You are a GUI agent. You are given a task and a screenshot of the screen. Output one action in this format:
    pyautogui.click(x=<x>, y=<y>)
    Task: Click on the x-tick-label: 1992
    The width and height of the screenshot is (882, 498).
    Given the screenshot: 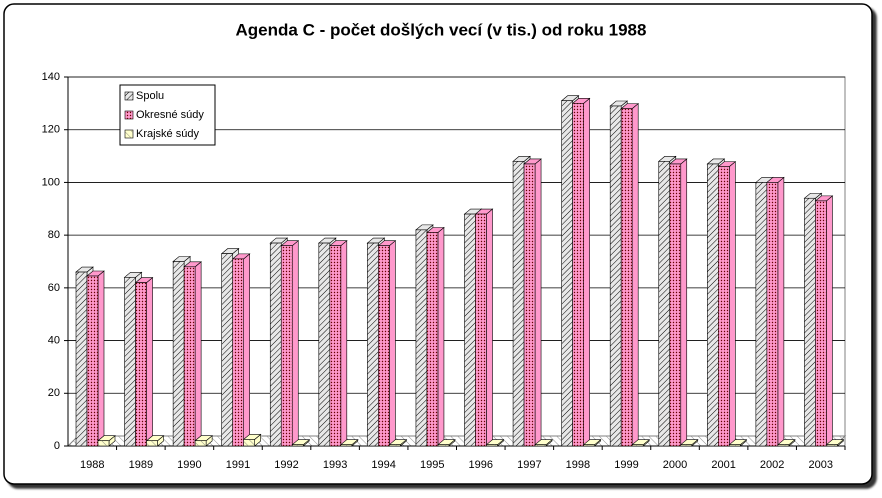 What is the action you would take?
    pyautogui.click(x=286, y=465)
    